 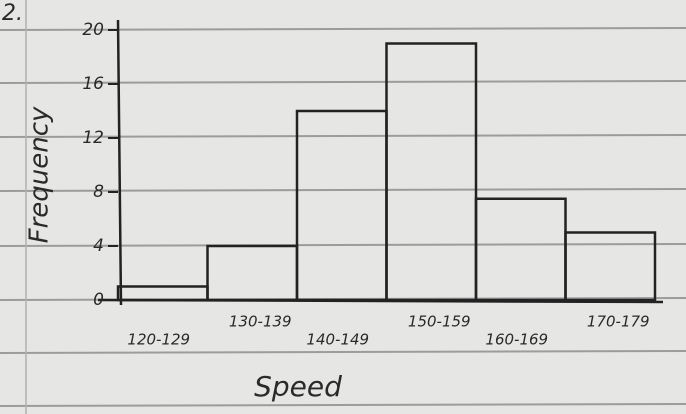 I want to click on x-tick-label: 170-179, so click(x=618, y=322).